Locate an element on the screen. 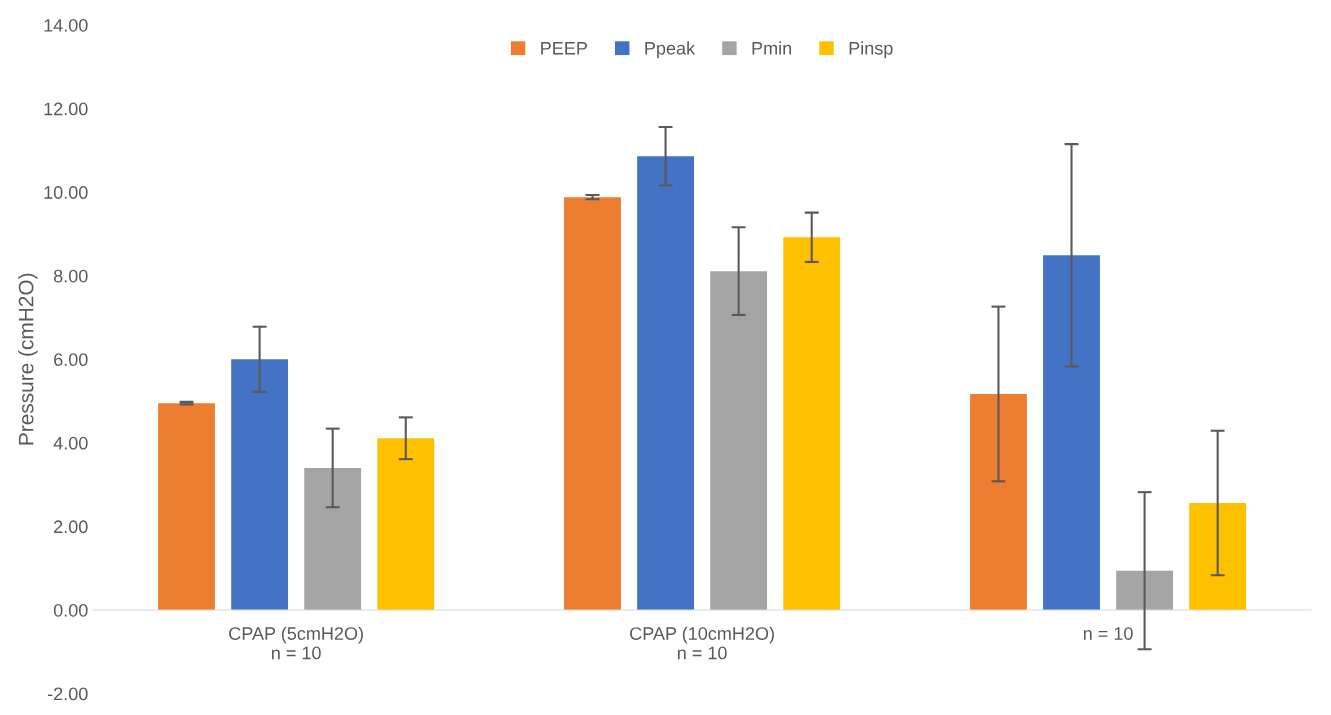 Image resolution: width=1331 pixels, height=715 pixels. y-tick-label: 14.00 is located at coordinates (66, 25).